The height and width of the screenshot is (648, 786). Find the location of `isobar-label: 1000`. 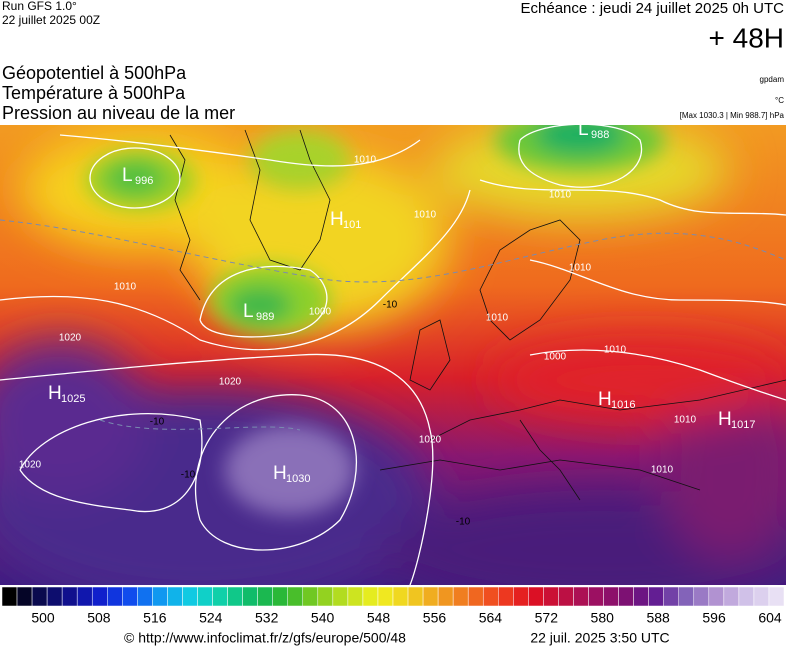

isobar-label: 1000 is located at coordinates (555, 357).